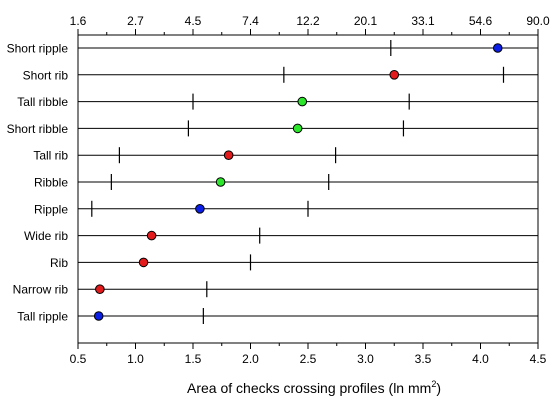 This screenshot has height=409, width=550. What do you see at coordinates (42, 317) in the screenshot?
I see `category-label: Tall ripple` at bounding box center [42, 317].